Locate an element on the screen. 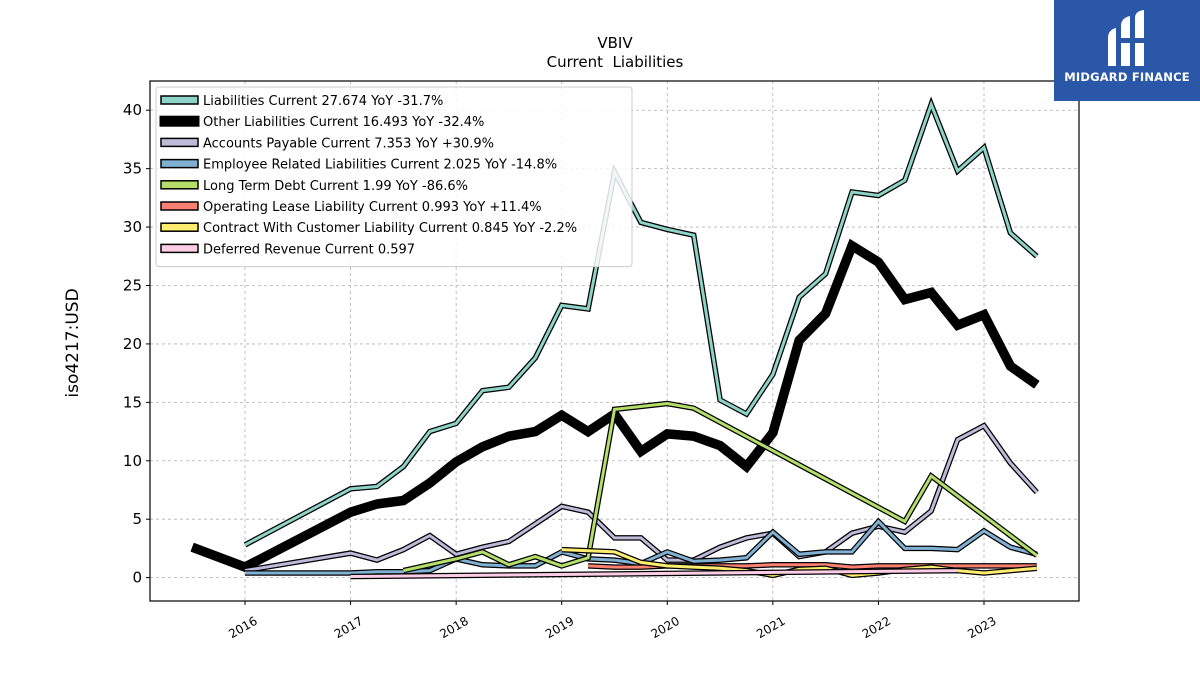 The width and height of the screenshot is (1200, 675). y-tick-label: 30 is located at coordinates (132, 227).